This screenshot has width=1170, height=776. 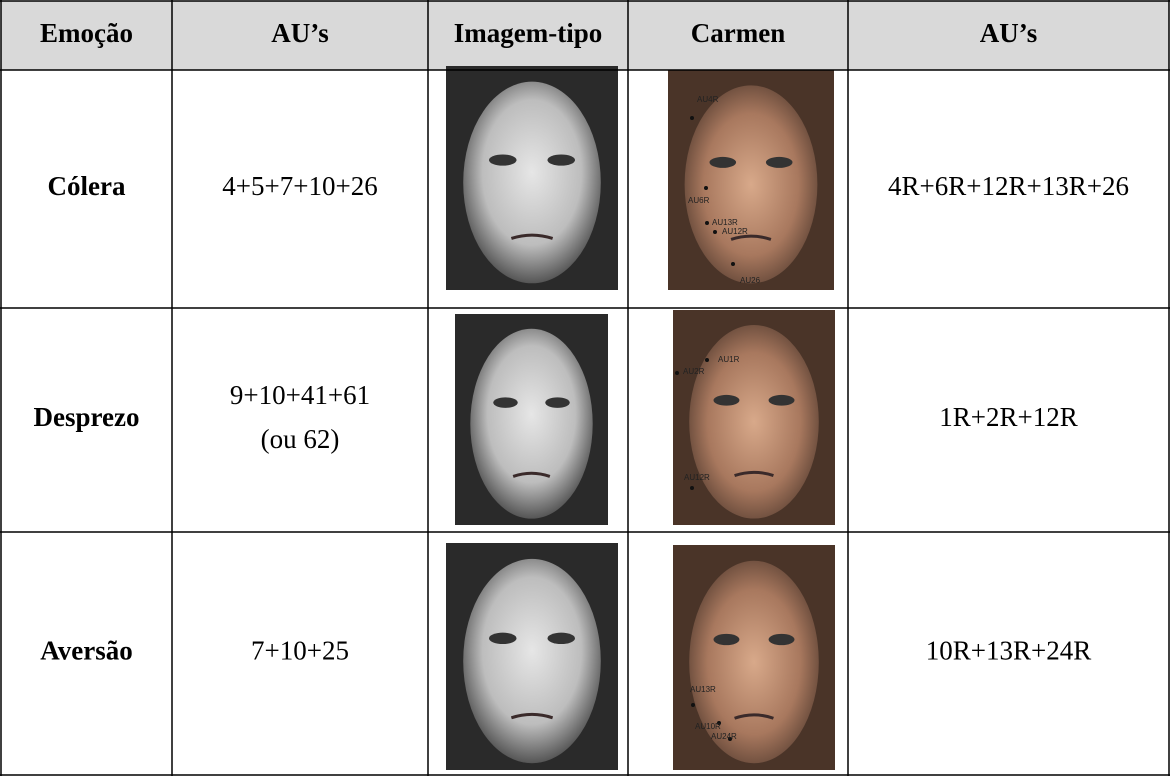 What do you see at coordinates (738, 33) in the screenshot?
I see `header-cell: Carmen` at bounding box center [738, 33].